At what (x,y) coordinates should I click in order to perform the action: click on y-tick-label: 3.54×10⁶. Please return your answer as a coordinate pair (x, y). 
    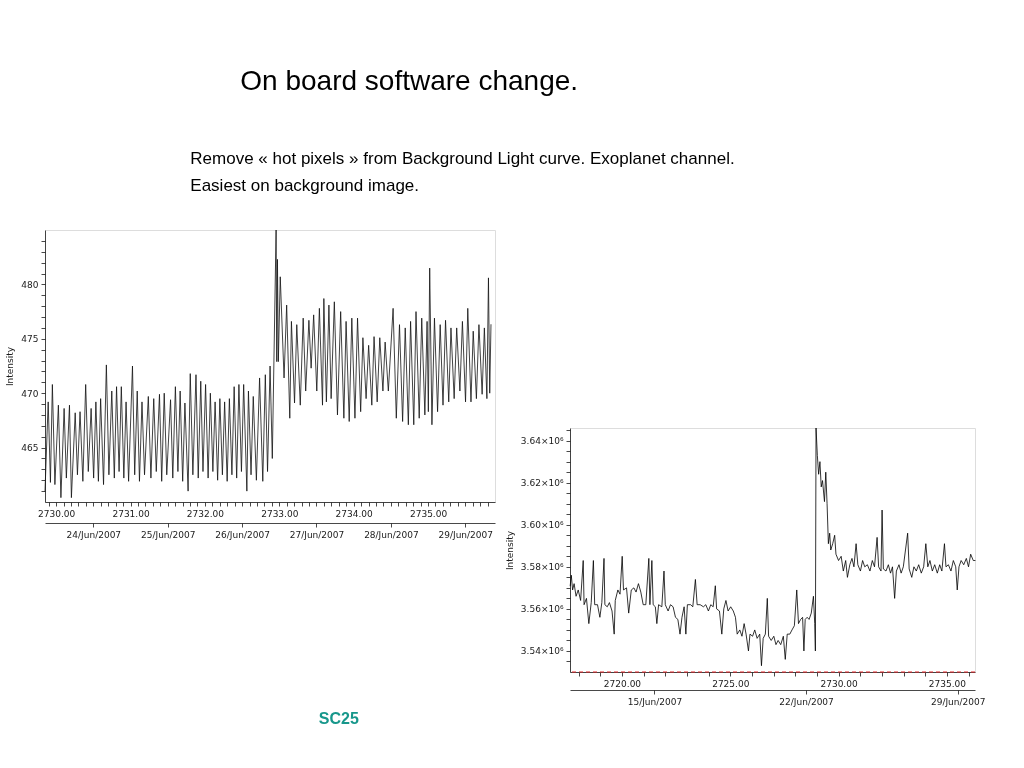
    Looking at the image, I should click on (542, 651).